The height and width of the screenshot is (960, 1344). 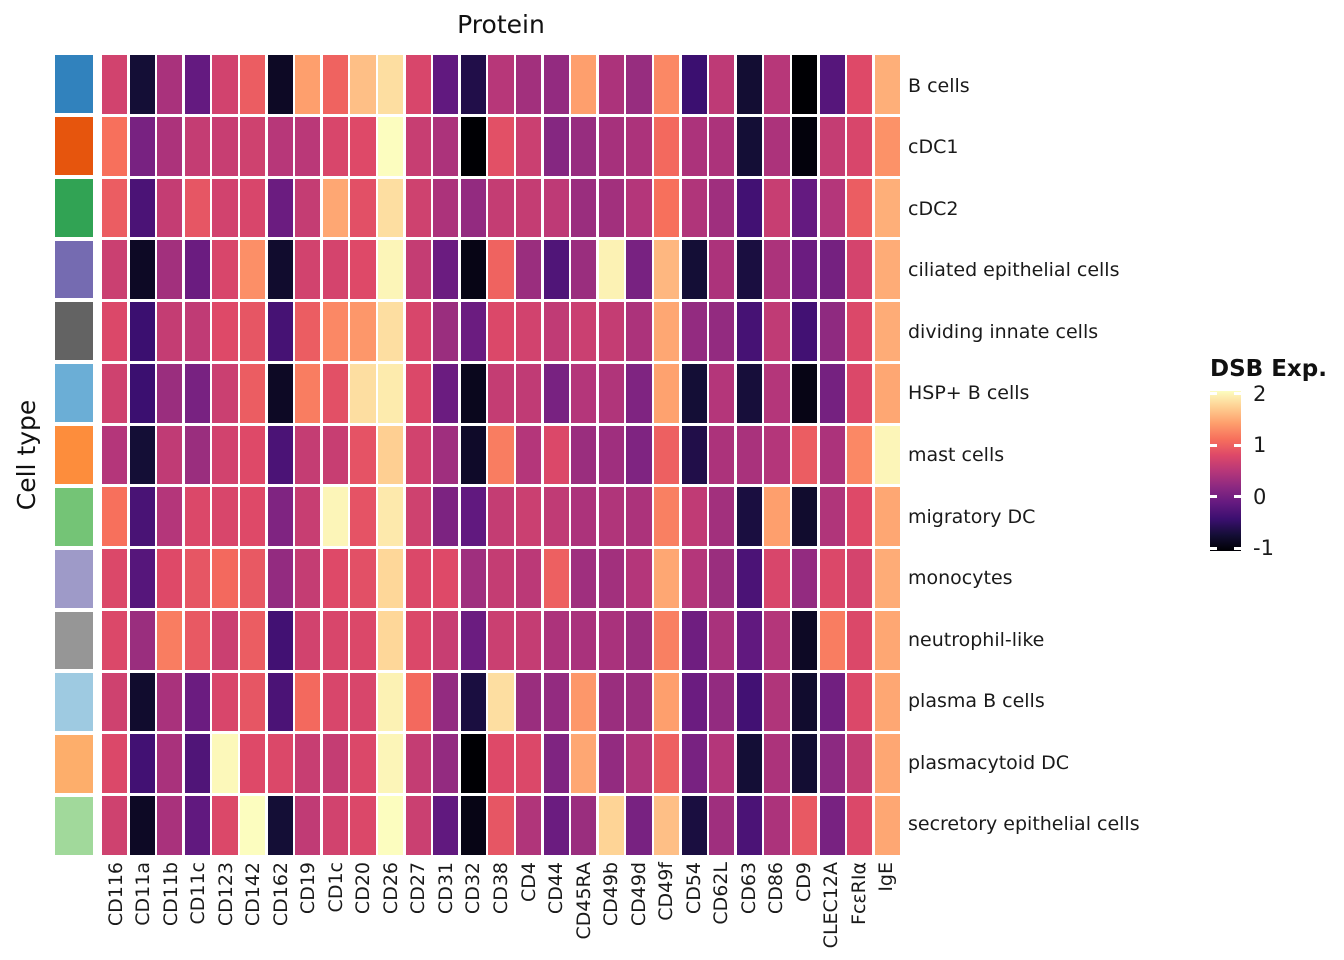 I want to click on row-label: dividing innate cells, so click(x=1003, y=331).